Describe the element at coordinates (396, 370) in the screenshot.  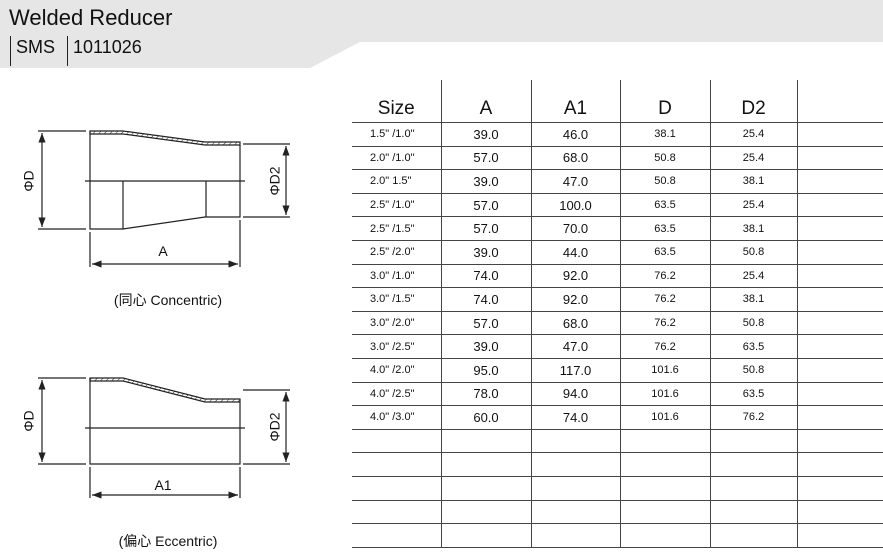
I see `size-cell: 4.0" /2.0"` at that location.